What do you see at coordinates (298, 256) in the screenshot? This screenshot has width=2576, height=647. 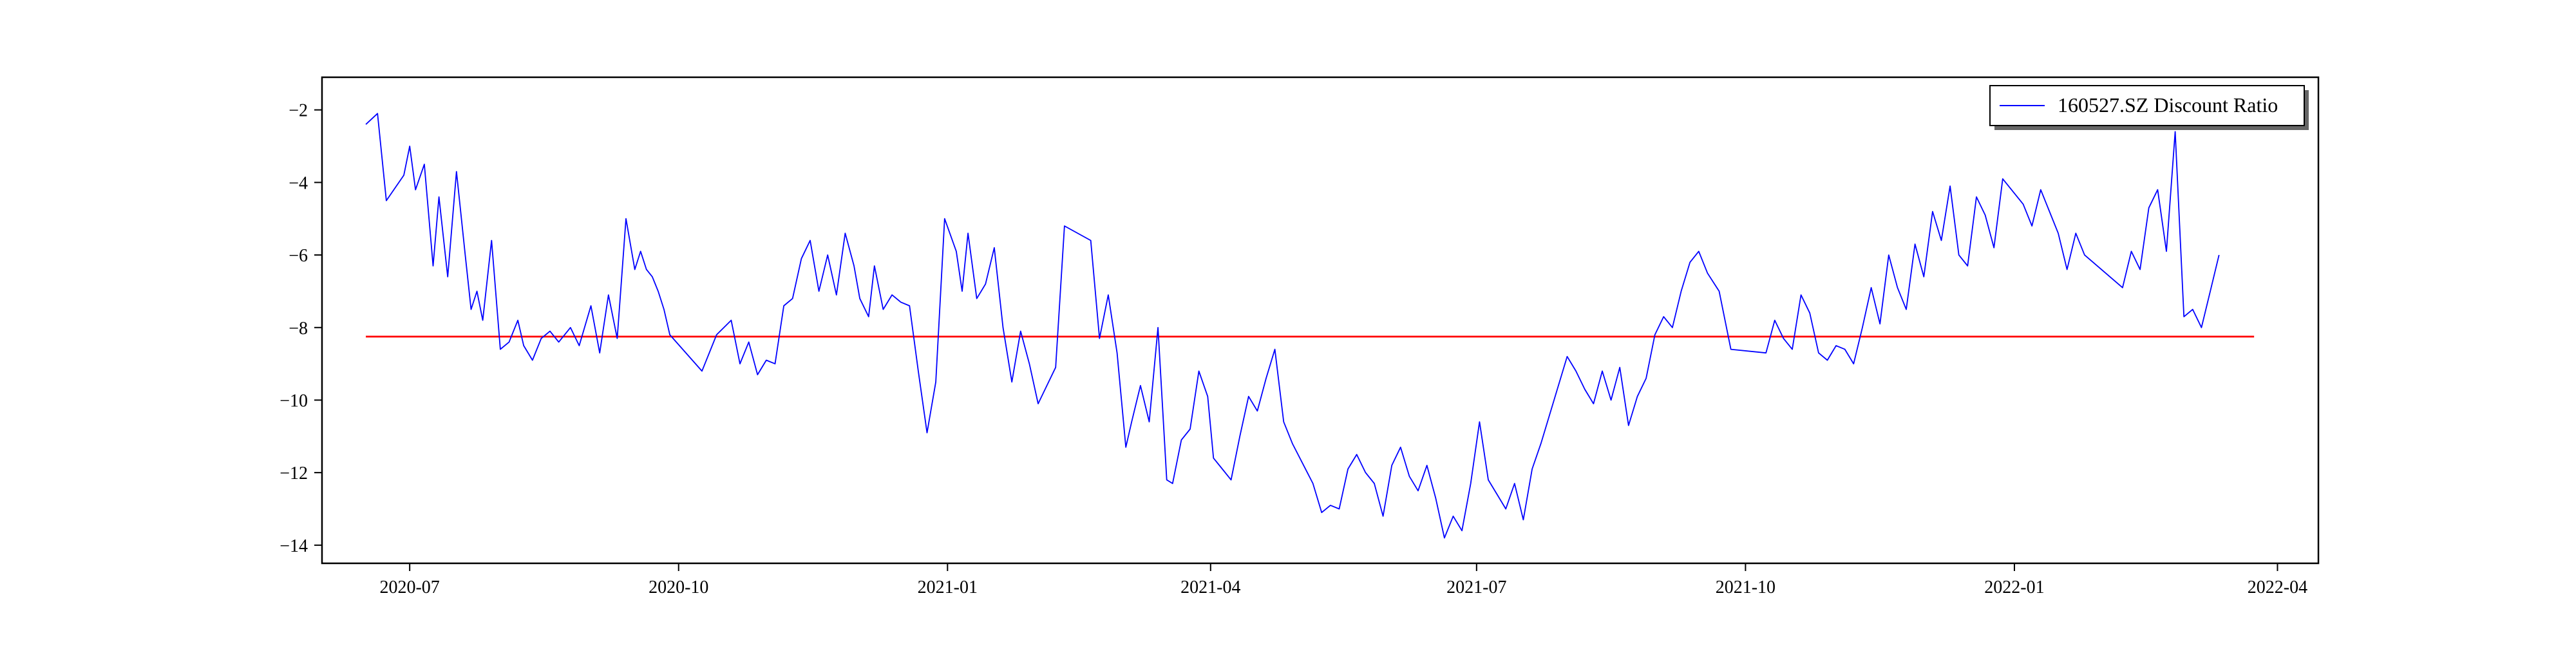 I see `y-tick-label: −6` at bounding box center [298, 256].